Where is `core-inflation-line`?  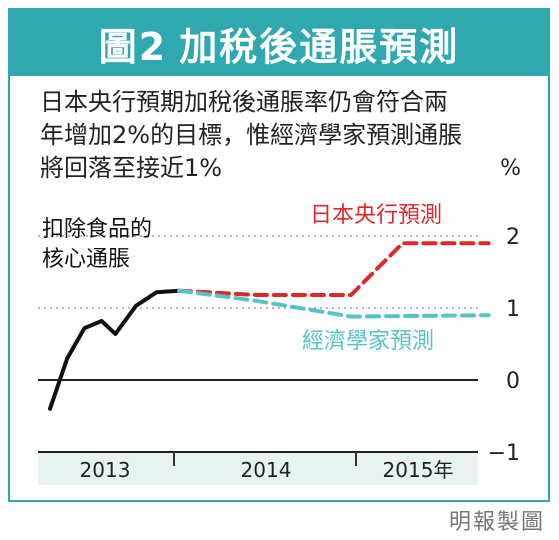
core-inflation-line is located at coordinates (114, 349).